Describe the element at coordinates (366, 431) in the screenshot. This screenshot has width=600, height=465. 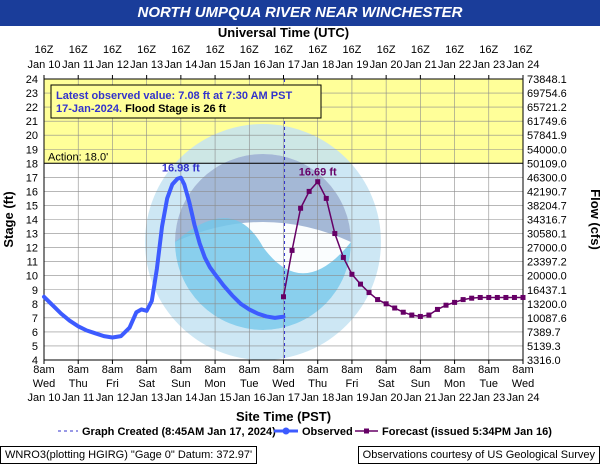
I see `legend-forecast-marker` at that location.